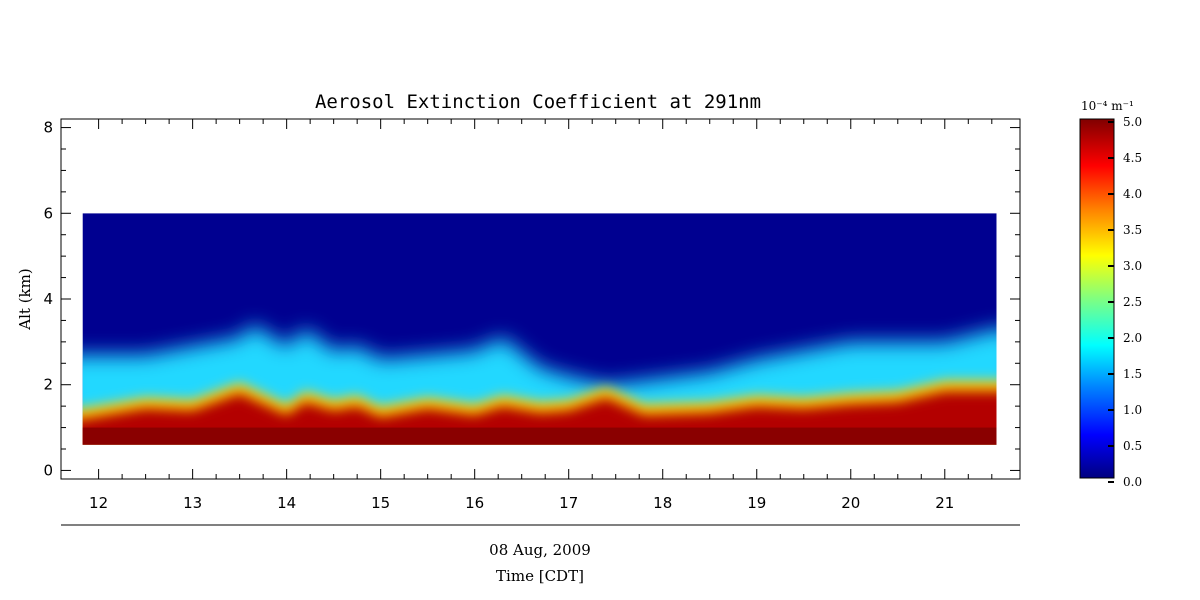  I want to click on y-tick-label: 6, so click(48, 213).